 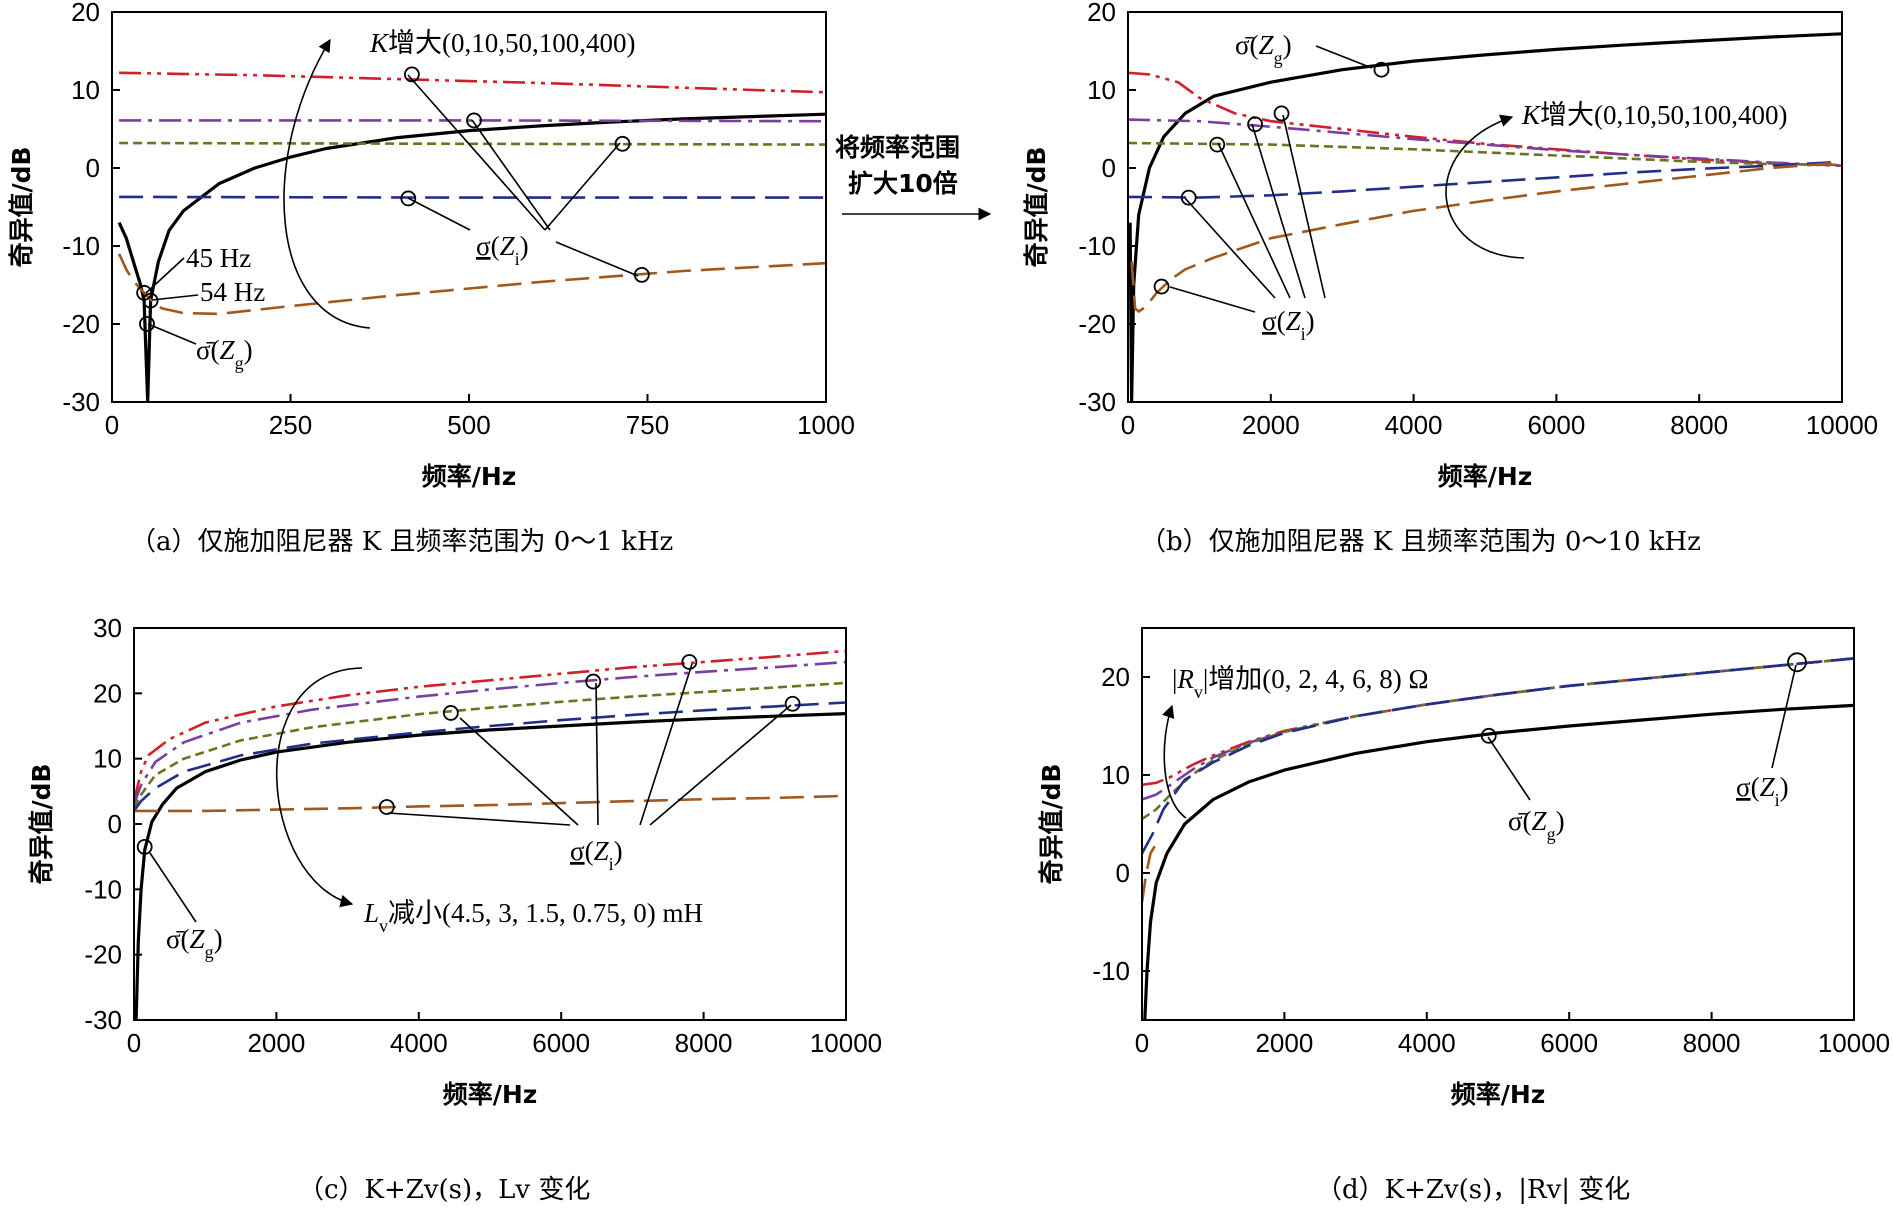 I want to click on y-tick-label-b-3: 0, so click(x=1109, y=168).